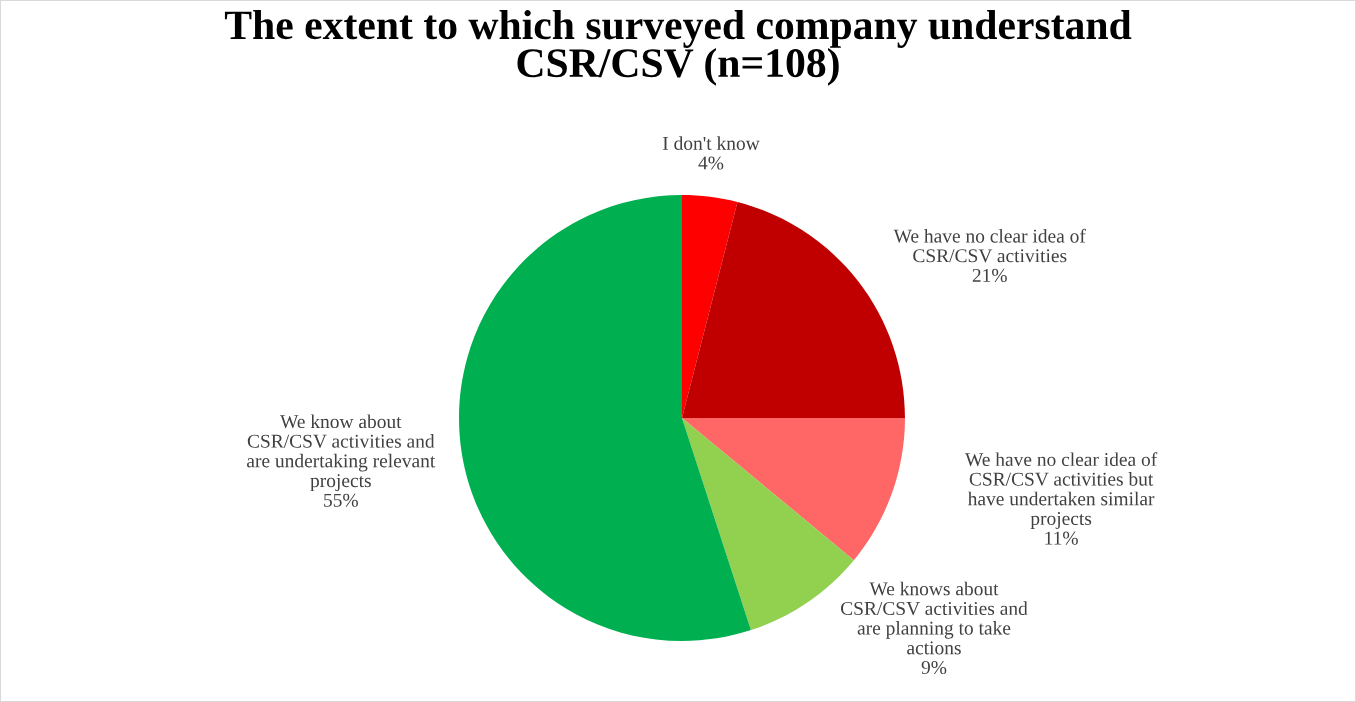 The height and width of the screenshot is (702, 1356). Describe the element at coordinates (341, 453) in the screenshot. I see `slice-label: We know about CSR/CSV activities and are undertaking relevant projects` at that location.